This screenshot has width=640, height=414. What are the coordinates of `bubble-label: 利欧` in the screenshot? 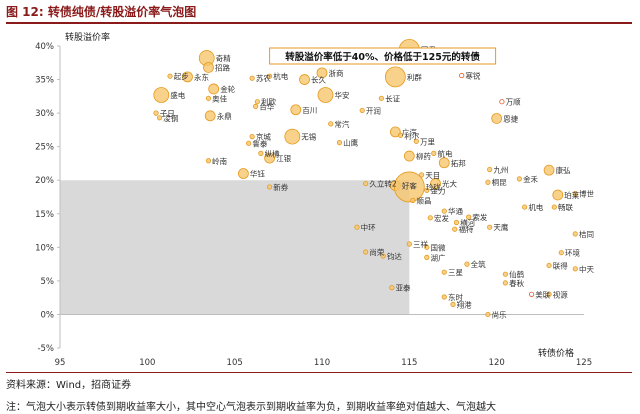 It's located at (268, 102).